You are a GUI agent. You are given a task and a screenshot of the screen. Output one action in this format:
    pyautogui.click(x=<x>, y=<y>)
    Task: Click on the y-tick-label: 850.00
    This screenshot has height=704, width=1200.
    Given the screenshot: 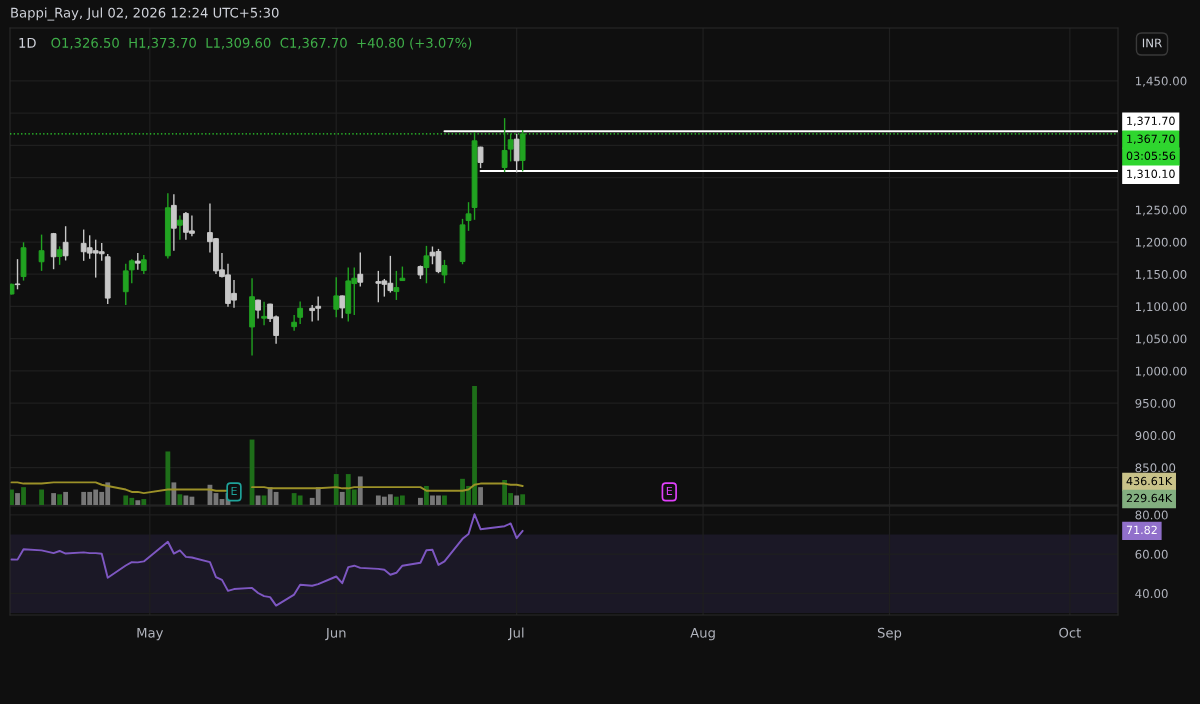 What is the action you would take?
    pyautogui.click(x=1155, y=468)
    